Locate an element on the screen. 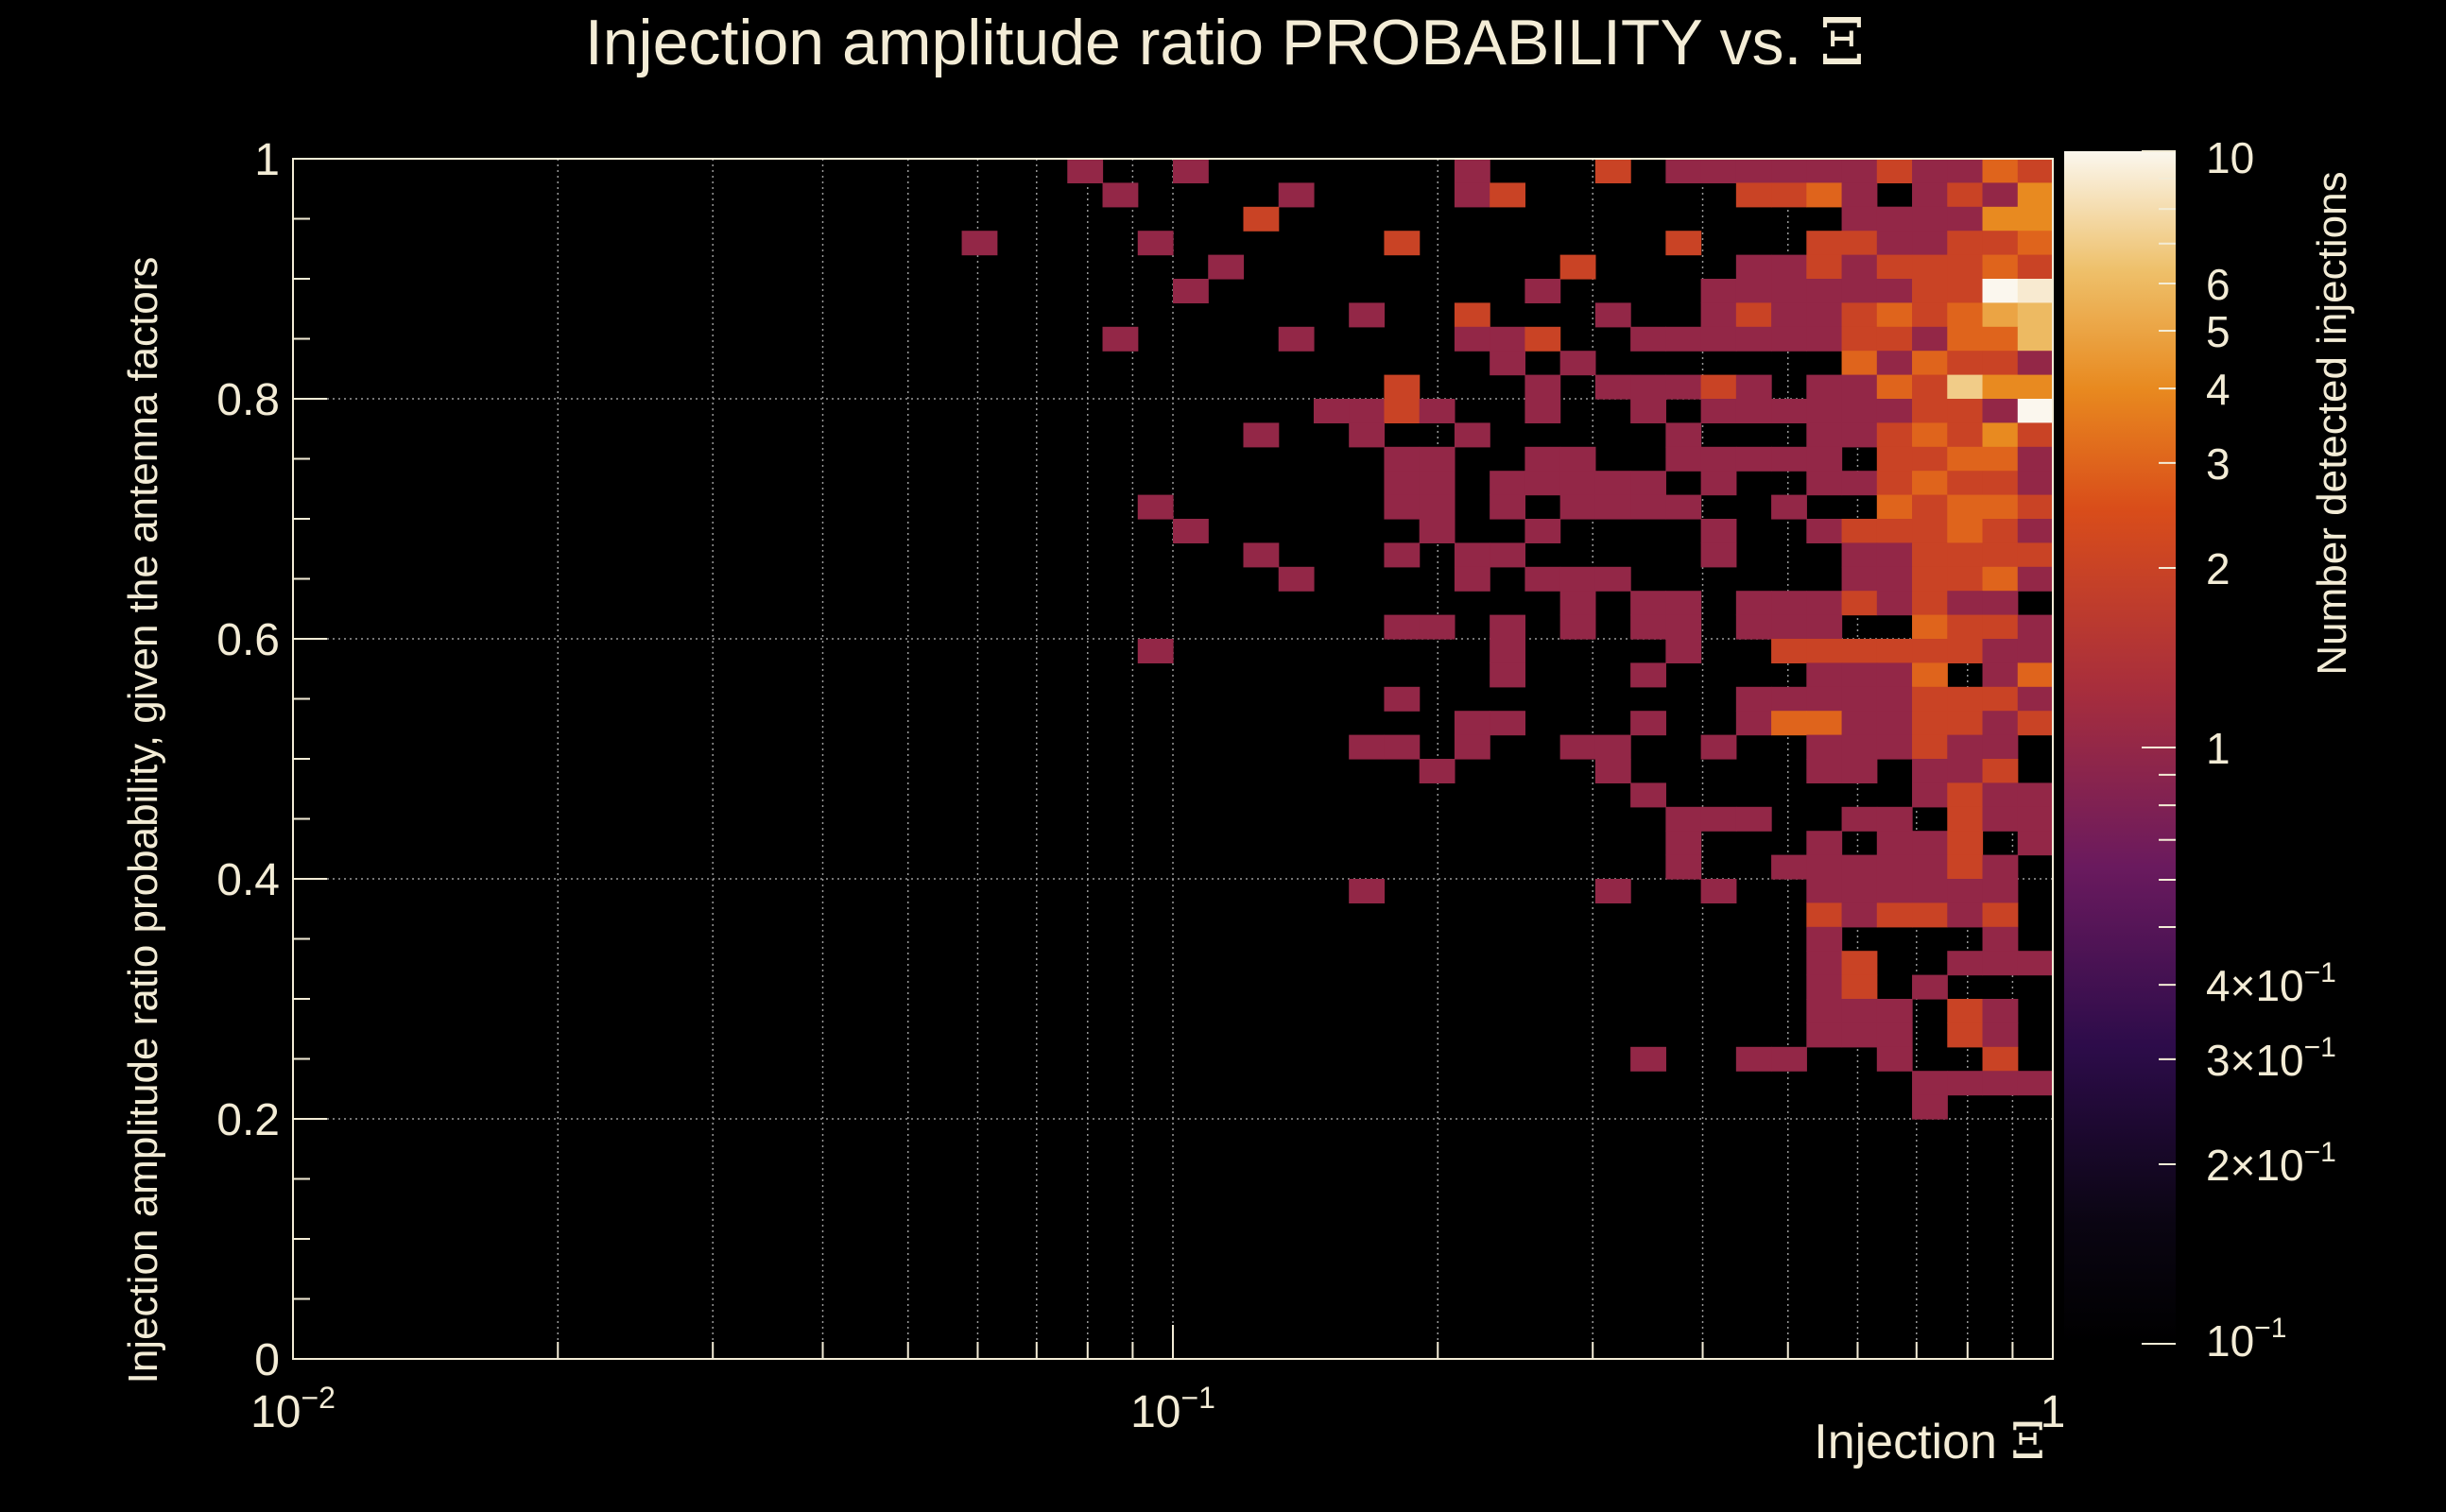 The width and height of the screenshot is (2446, 1512). colorbar-tick-label: 6 is located at coordinates (2218, 284).